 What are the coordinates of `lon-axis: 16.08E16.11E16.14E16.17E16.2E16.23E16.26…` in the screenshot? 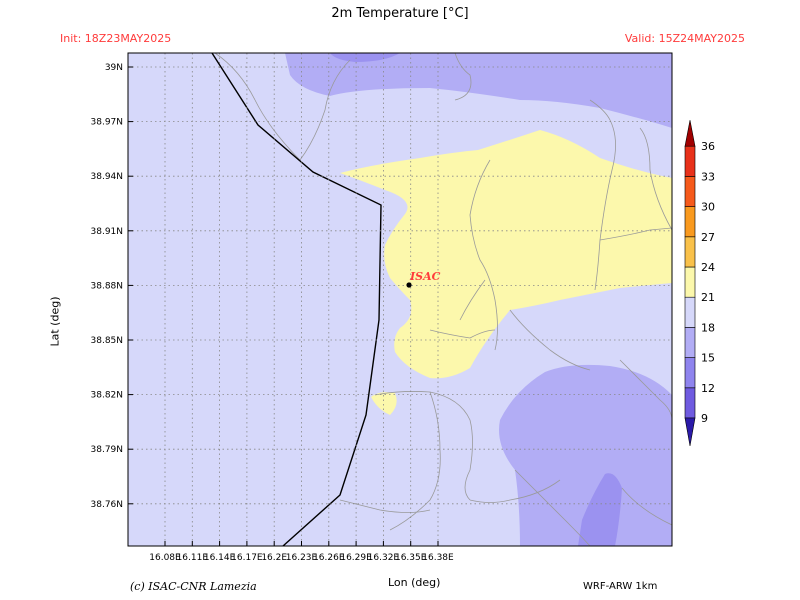 It's located at (301, 552).